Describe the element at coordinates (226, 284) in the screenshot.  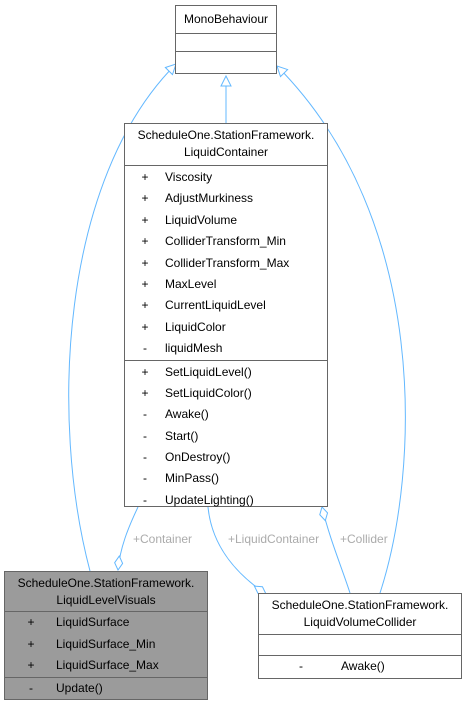
I see `attribute-row: + MaxLevel` at that location.